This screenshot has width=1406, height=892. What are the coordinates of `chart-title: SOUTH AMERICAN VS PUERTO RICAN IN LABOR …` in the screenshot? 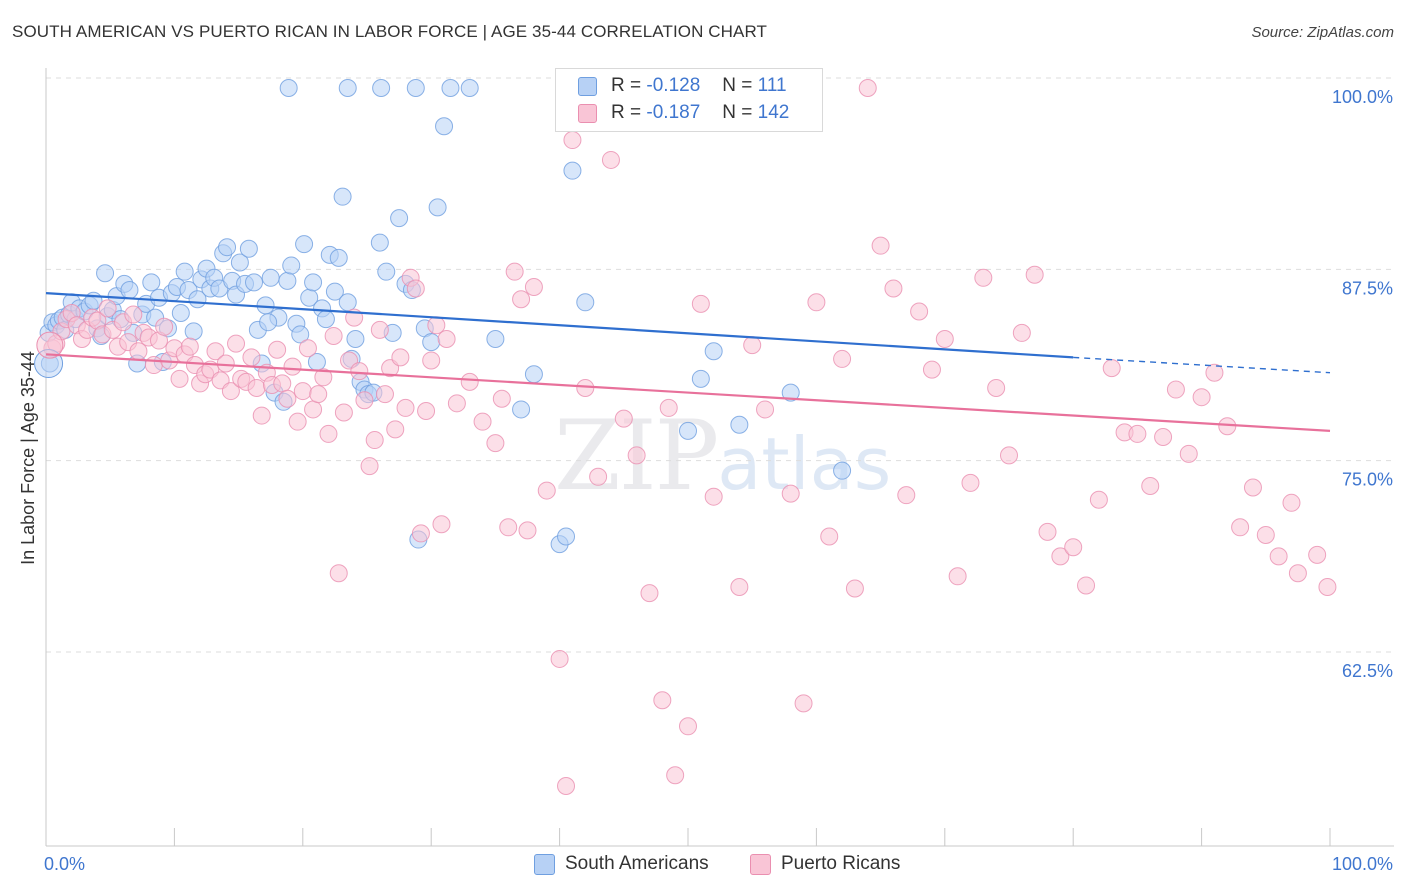 It's located at (390, 31).